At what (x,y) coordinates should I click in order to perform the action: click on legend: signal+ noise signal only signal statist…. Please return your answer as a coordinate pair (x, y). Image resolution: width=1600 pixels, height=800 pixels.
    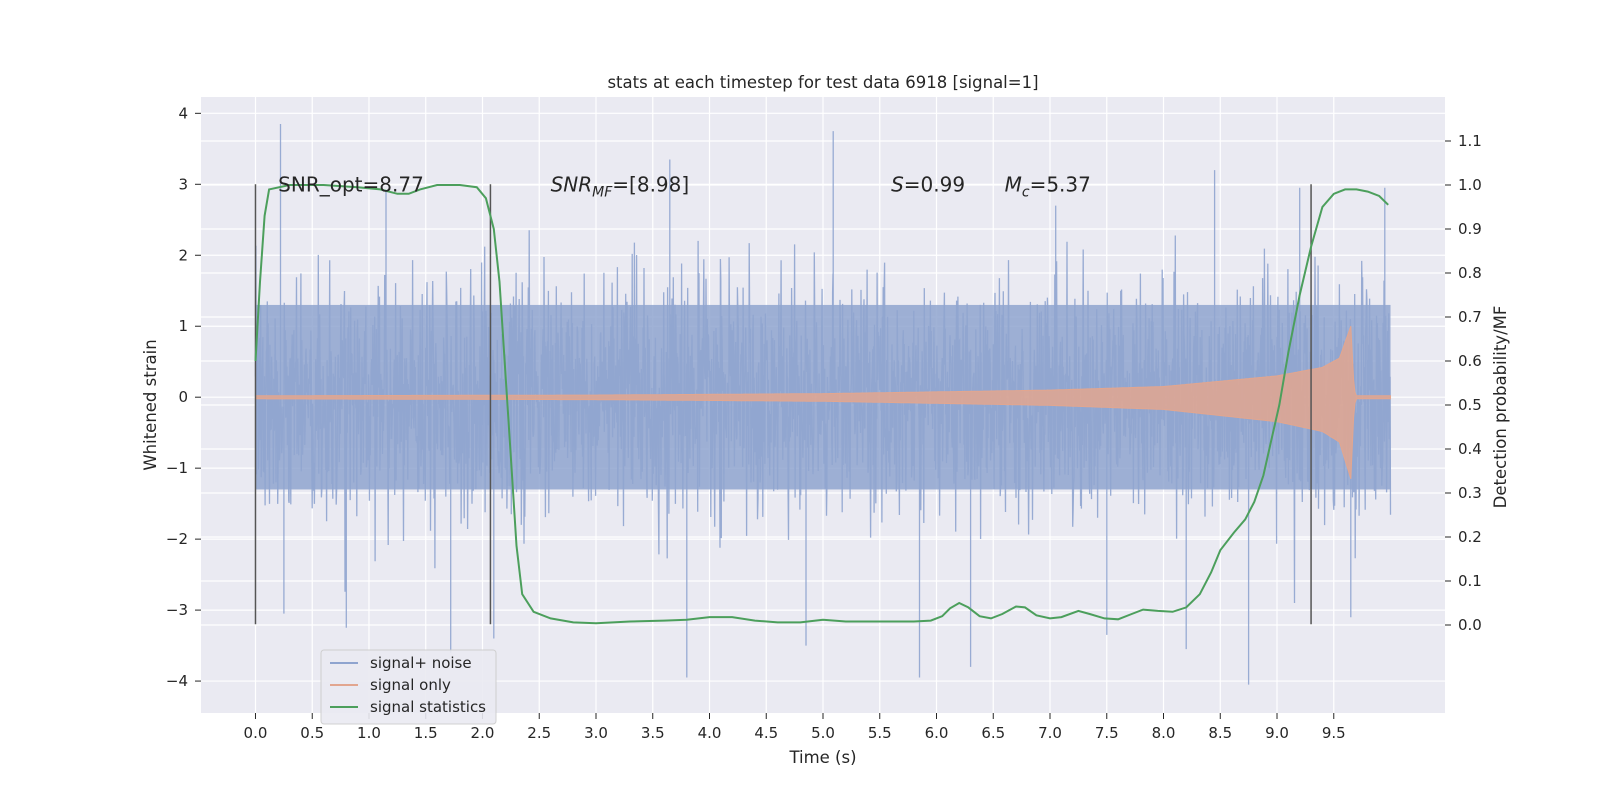
    Looking at the image, I should click on (408, 687).